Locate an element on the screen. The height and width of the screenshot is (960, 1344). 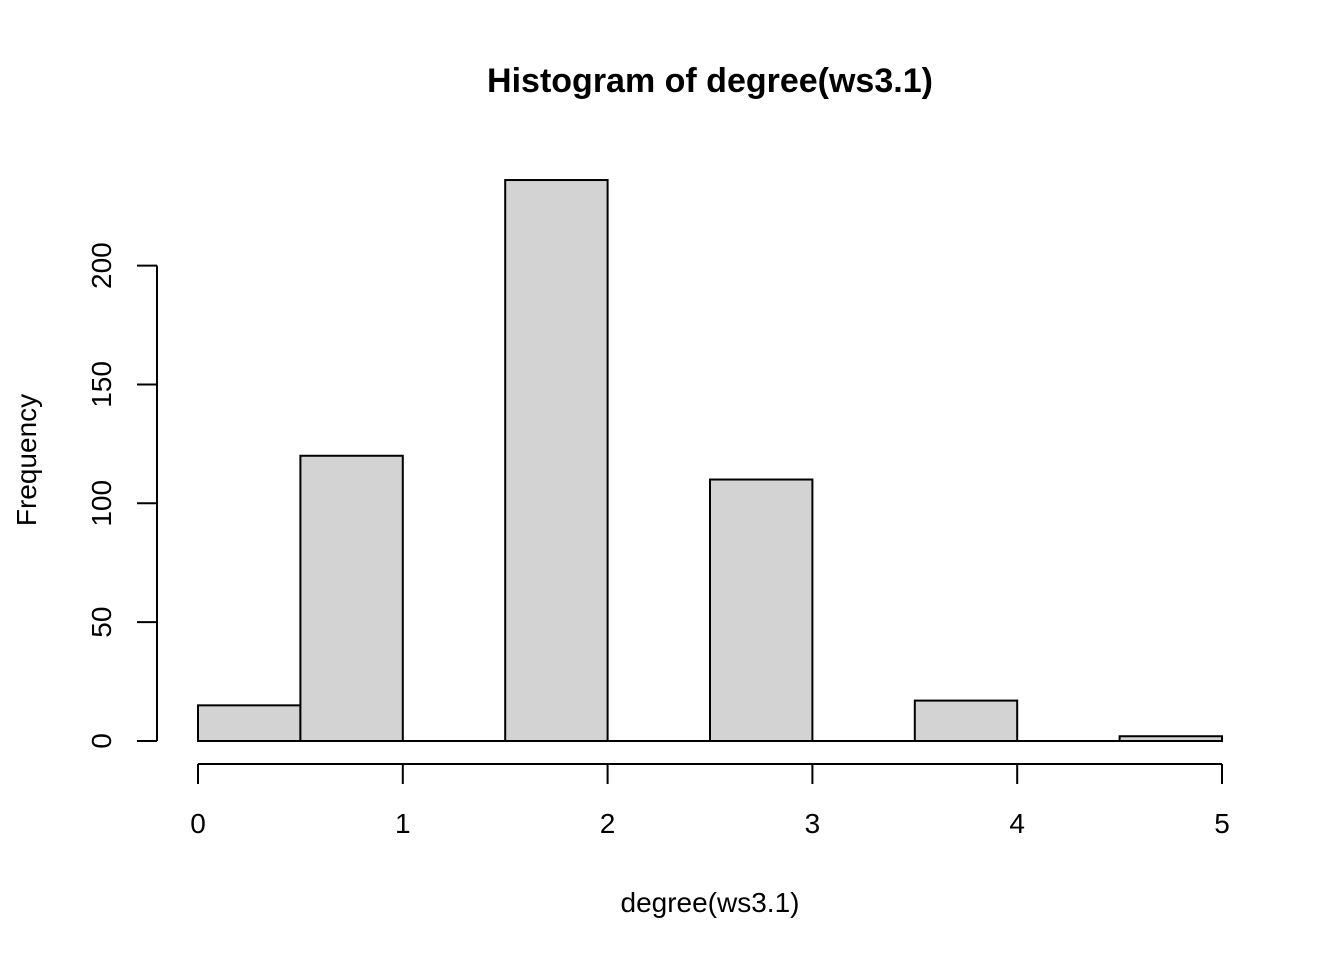
x-axis: 0 1 2 3 4 5 is located at coordinates (710, 801).